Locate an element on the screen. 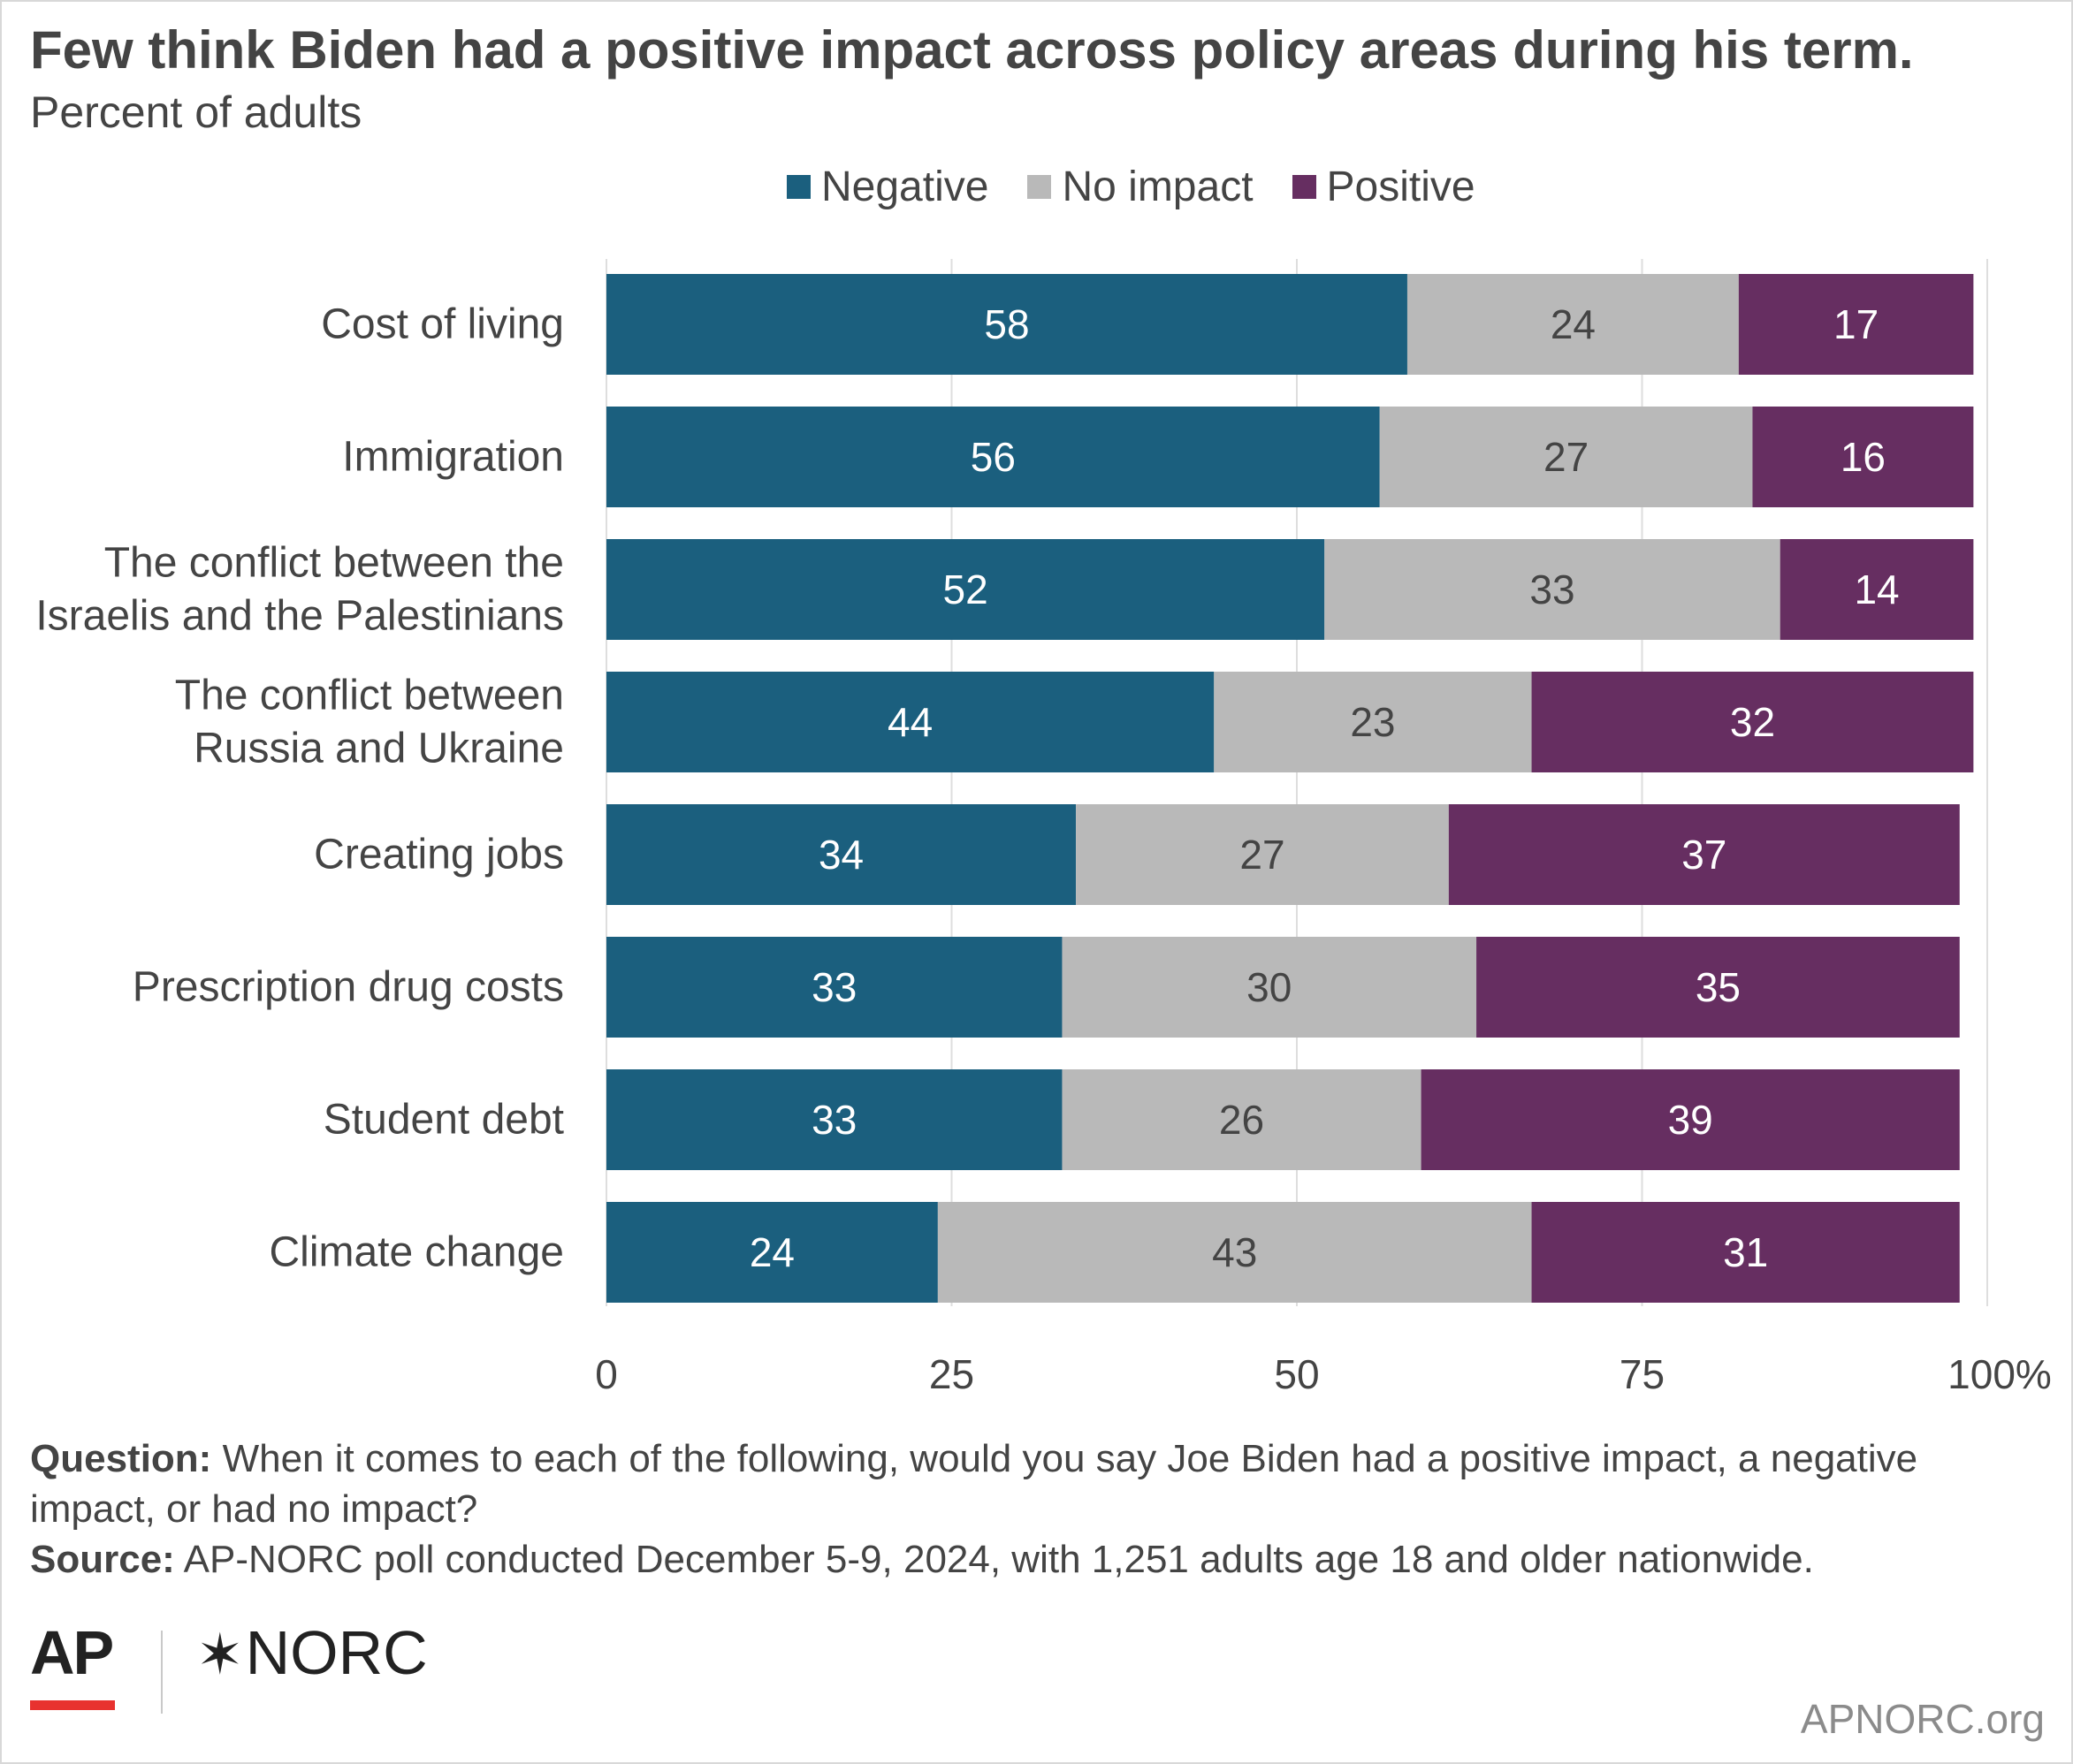 Image resolution: width=2073 pixels, height=1764 pixels. legend: Negative No impact Positive is located at coordinates (1151, 187).